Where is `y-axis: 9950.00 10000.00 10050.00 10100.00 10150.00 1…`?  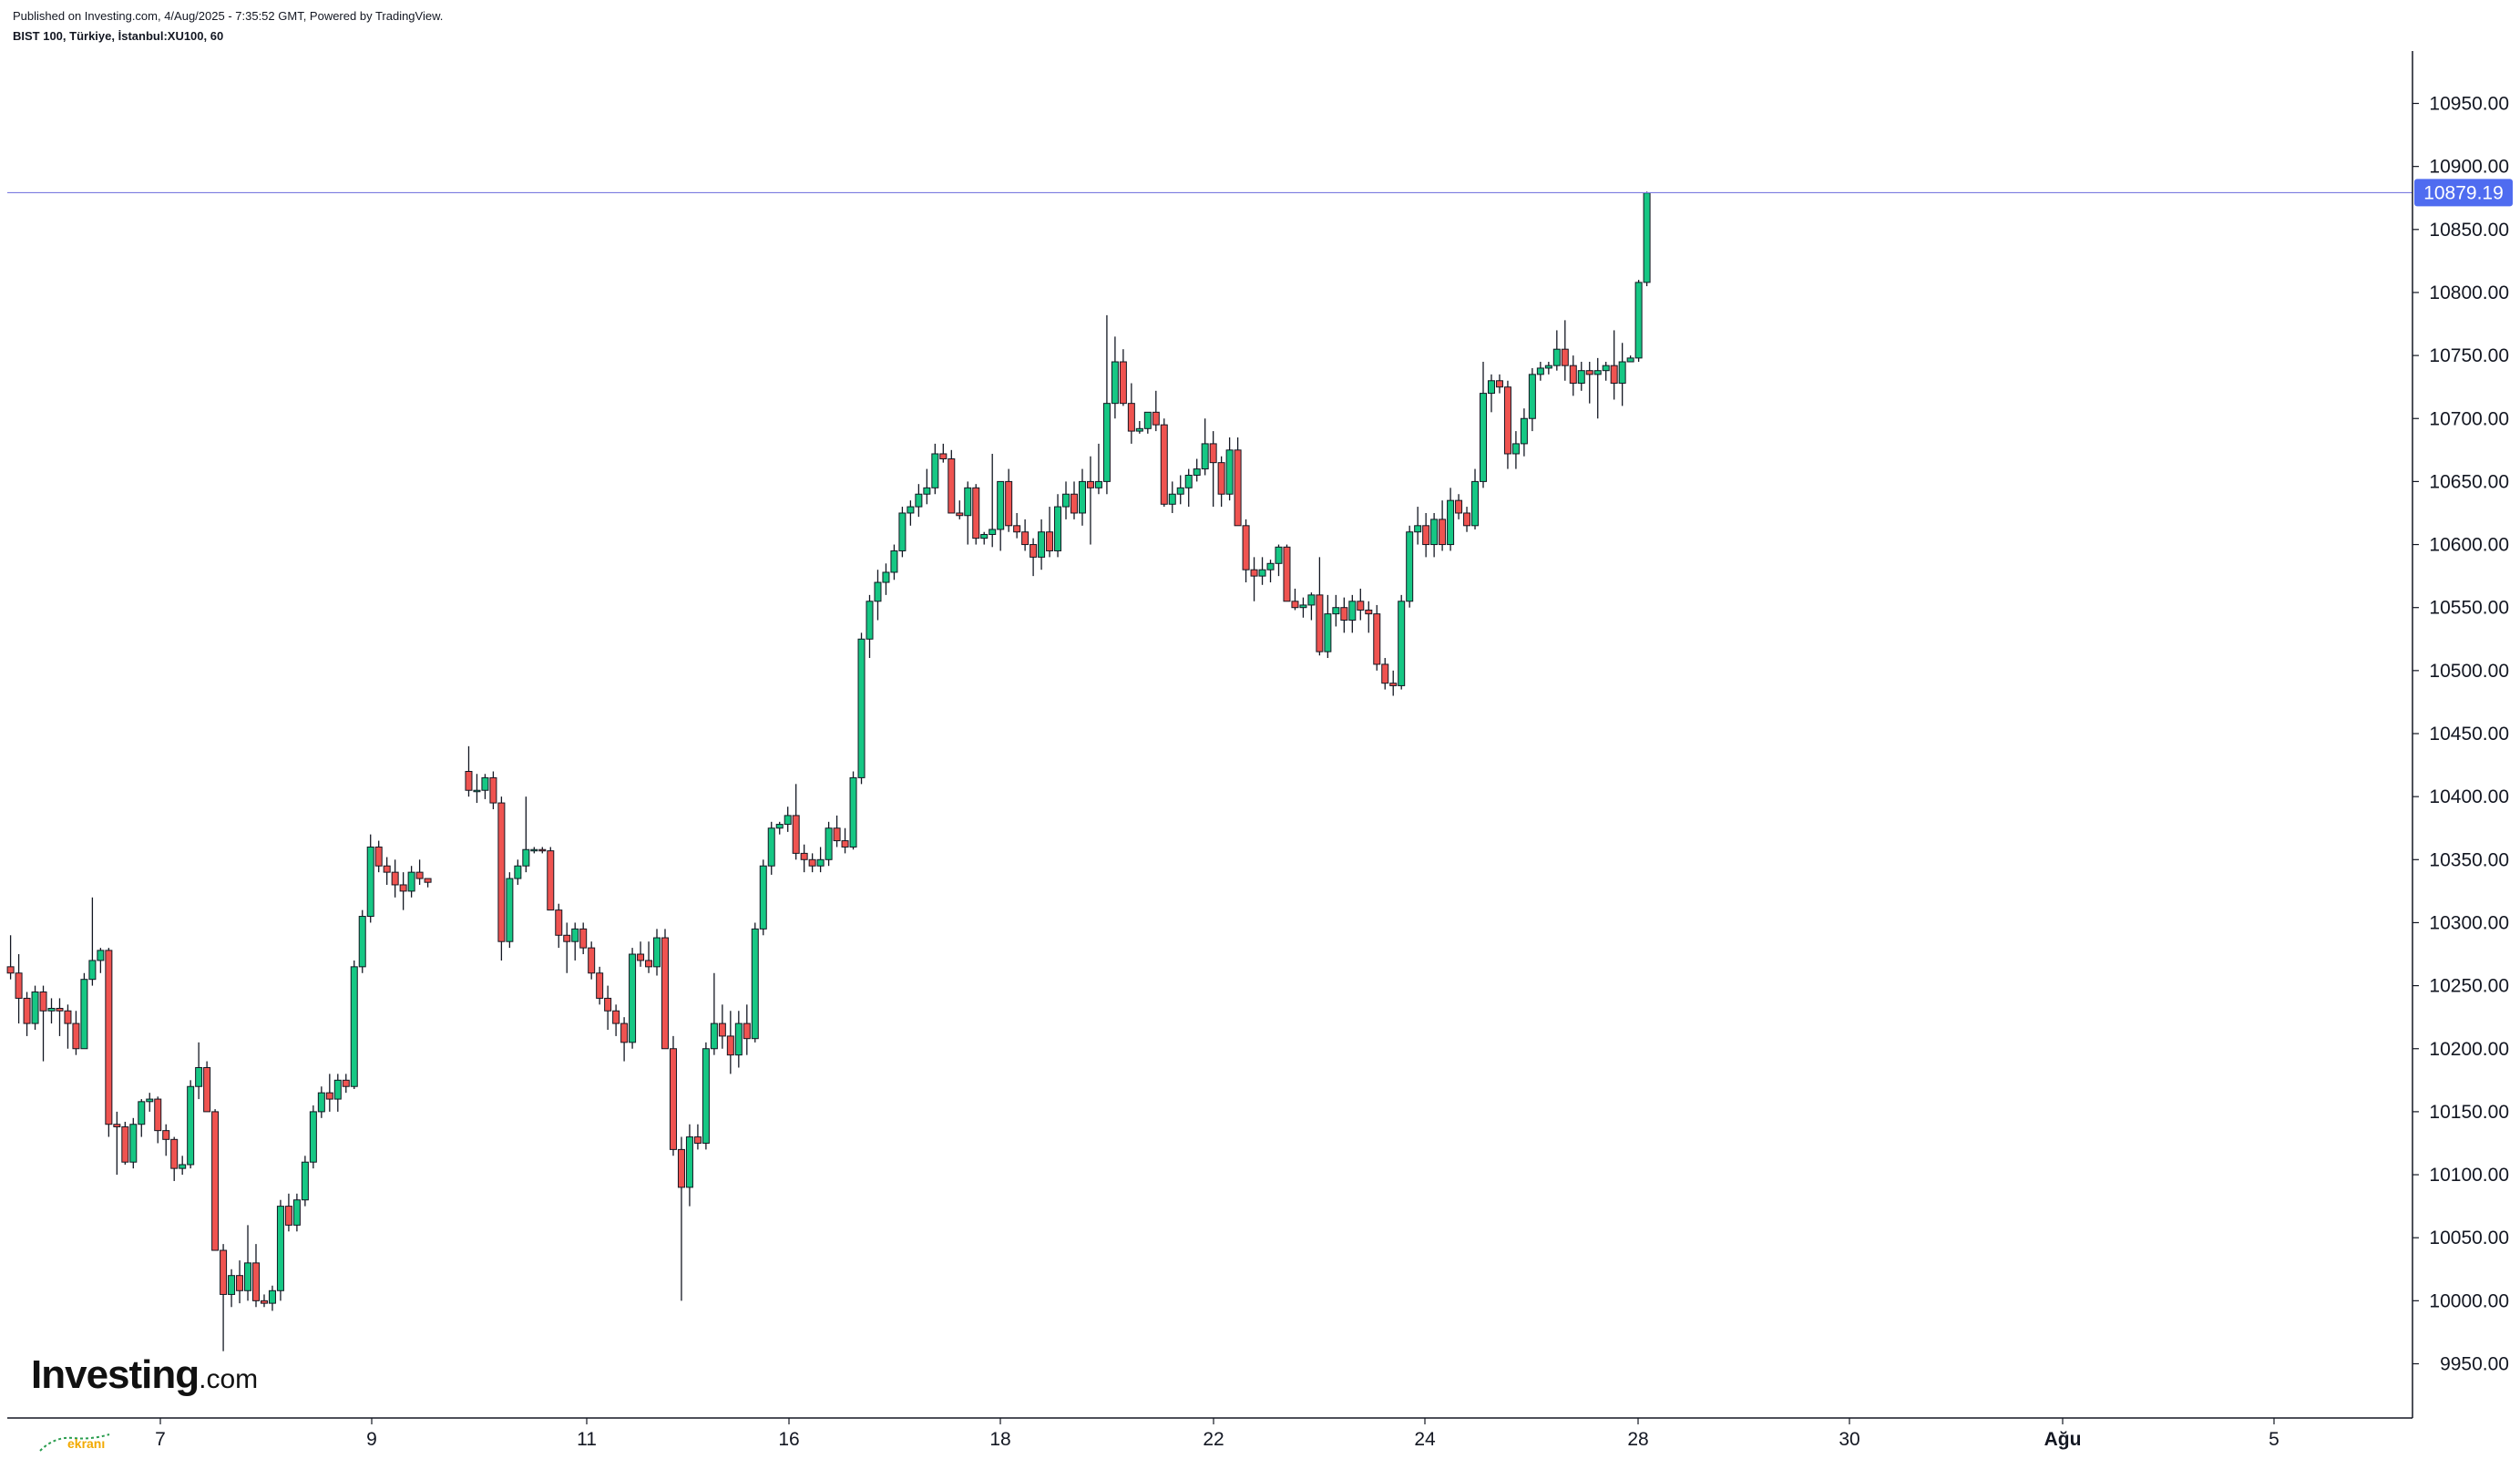 y-axis: 9950.00 10000.00 10050.00 10100.00 10150.00 1… is located at coordinates (2461, 734).